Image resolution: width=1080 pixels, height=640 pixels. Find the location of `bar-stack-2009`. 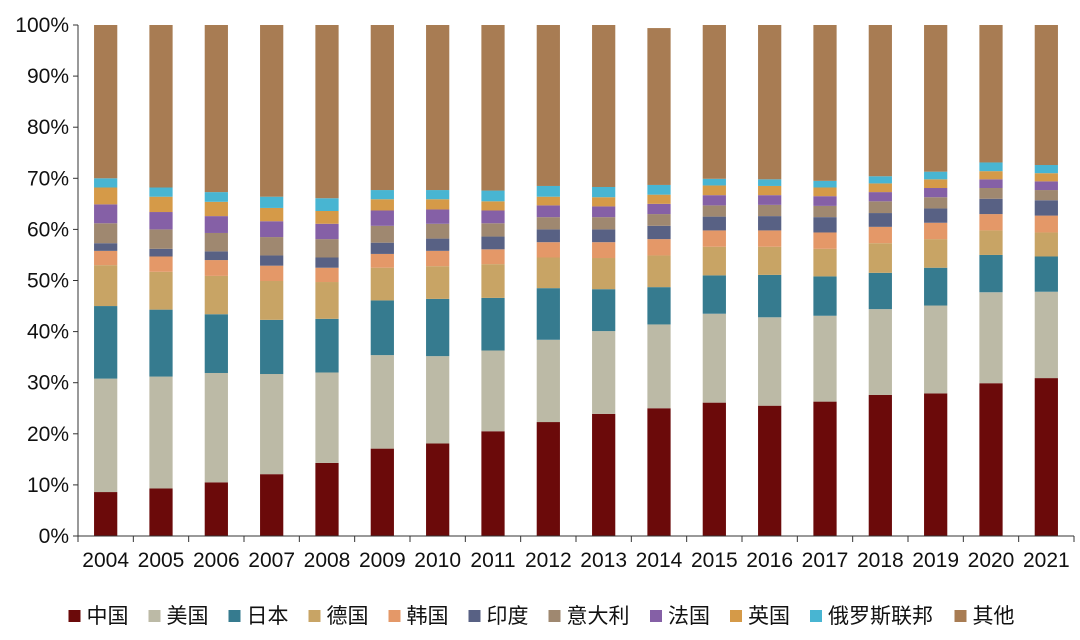

bar-stack-2009 is located at coordinates (382, 280).